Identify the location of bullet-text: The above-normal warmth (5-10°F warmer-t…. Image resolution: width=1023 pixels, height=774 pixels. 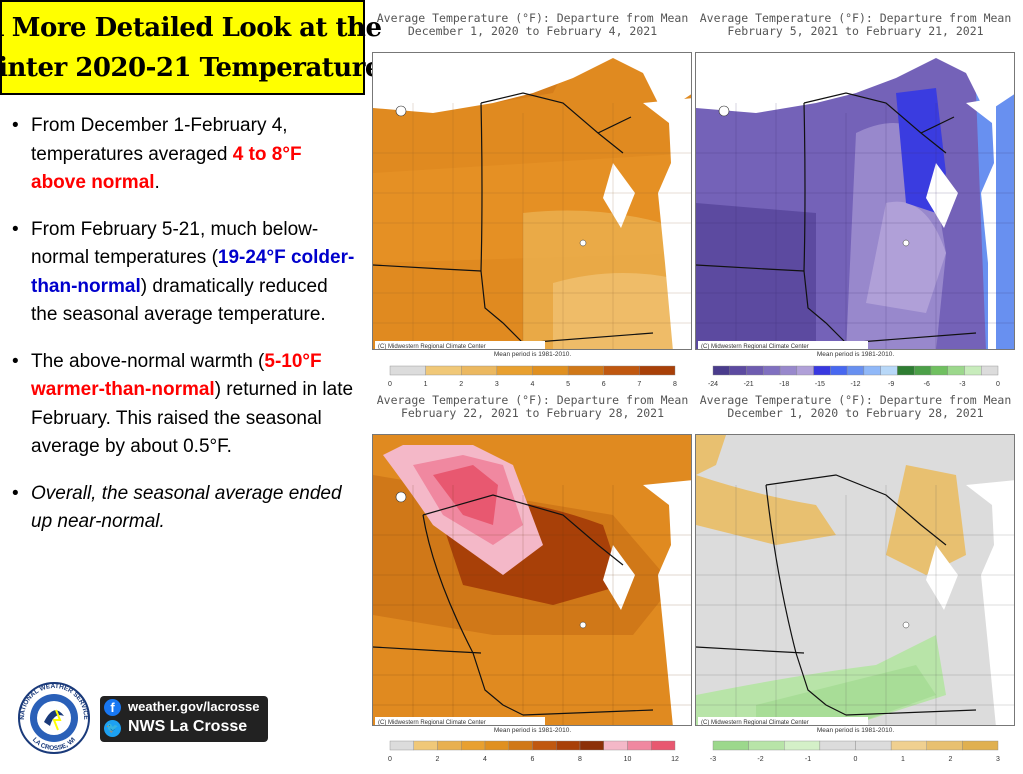
(194, 405).